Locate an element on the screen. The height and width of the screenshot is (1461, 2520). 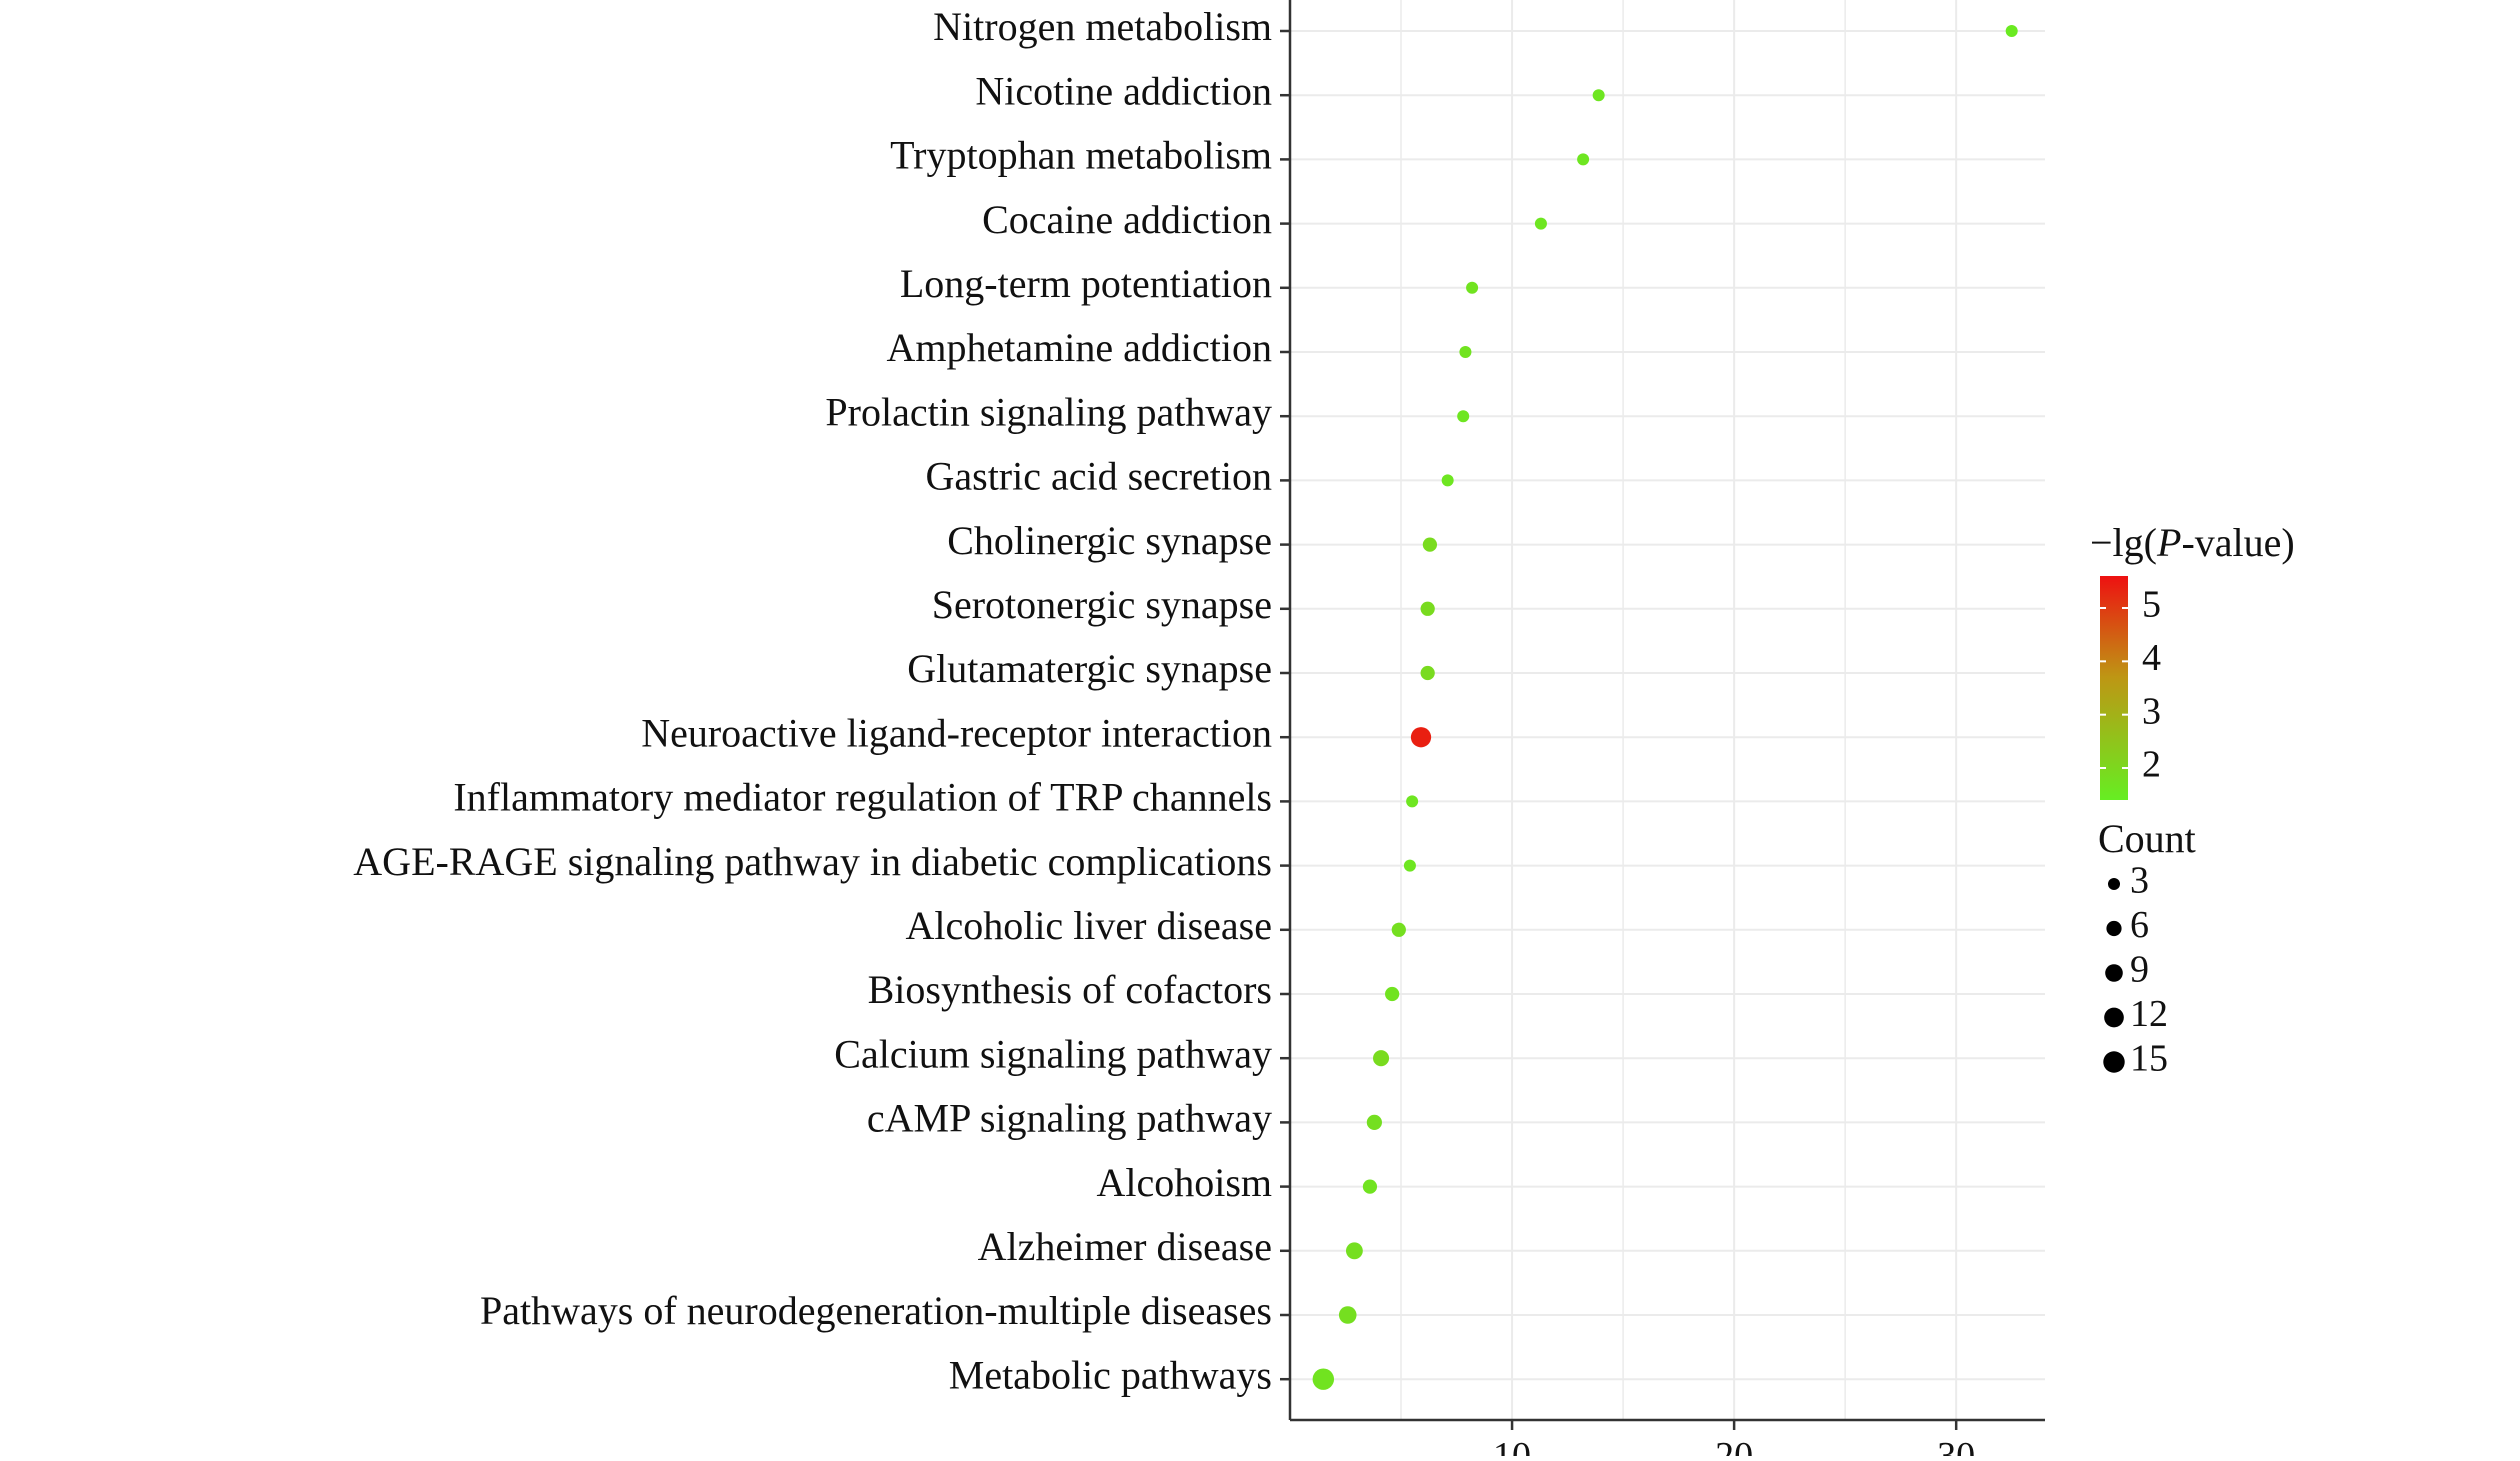
size-legend-label: 3 is located at coordinates (2139, 881).